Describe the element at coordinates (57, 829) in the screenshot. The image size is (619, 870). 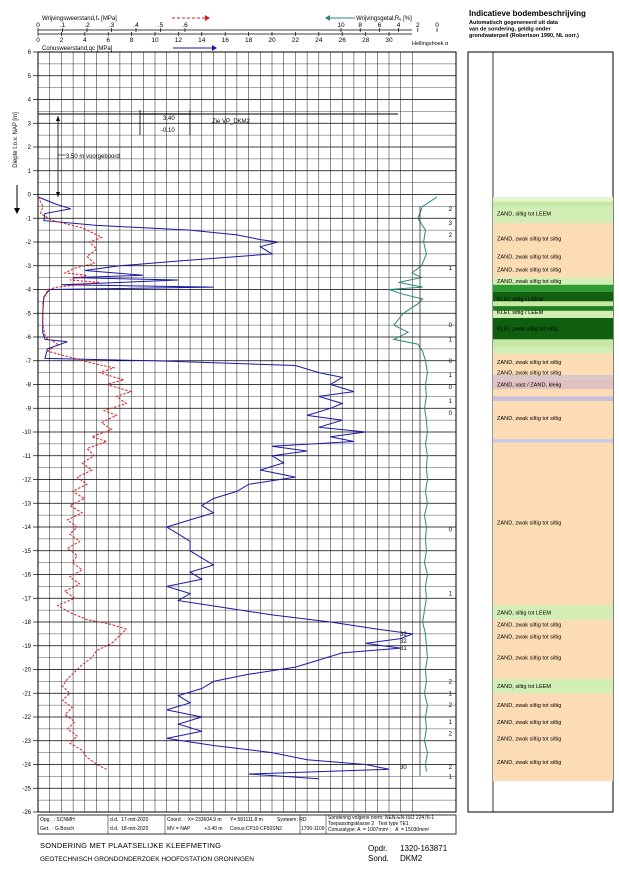
I see `footer-get: Get. : G.Bosch` at that location.